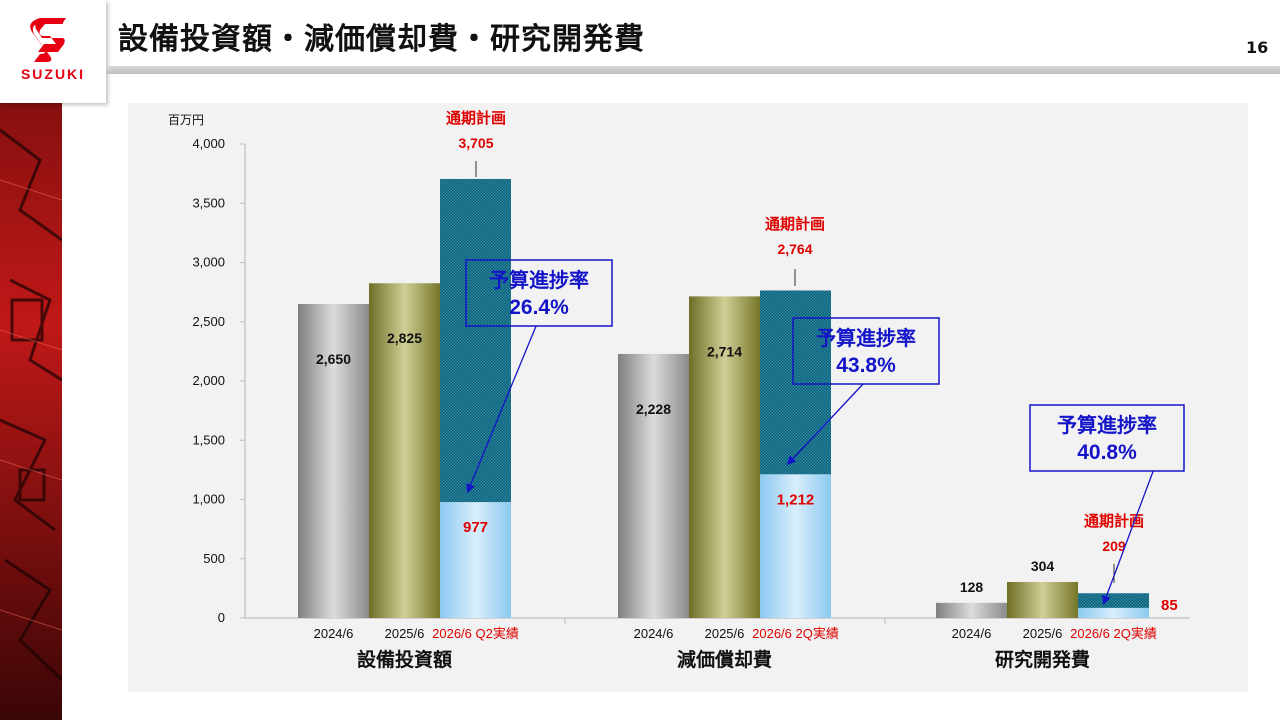  I want to click on y-tick-label: 0, so click(221, 617).